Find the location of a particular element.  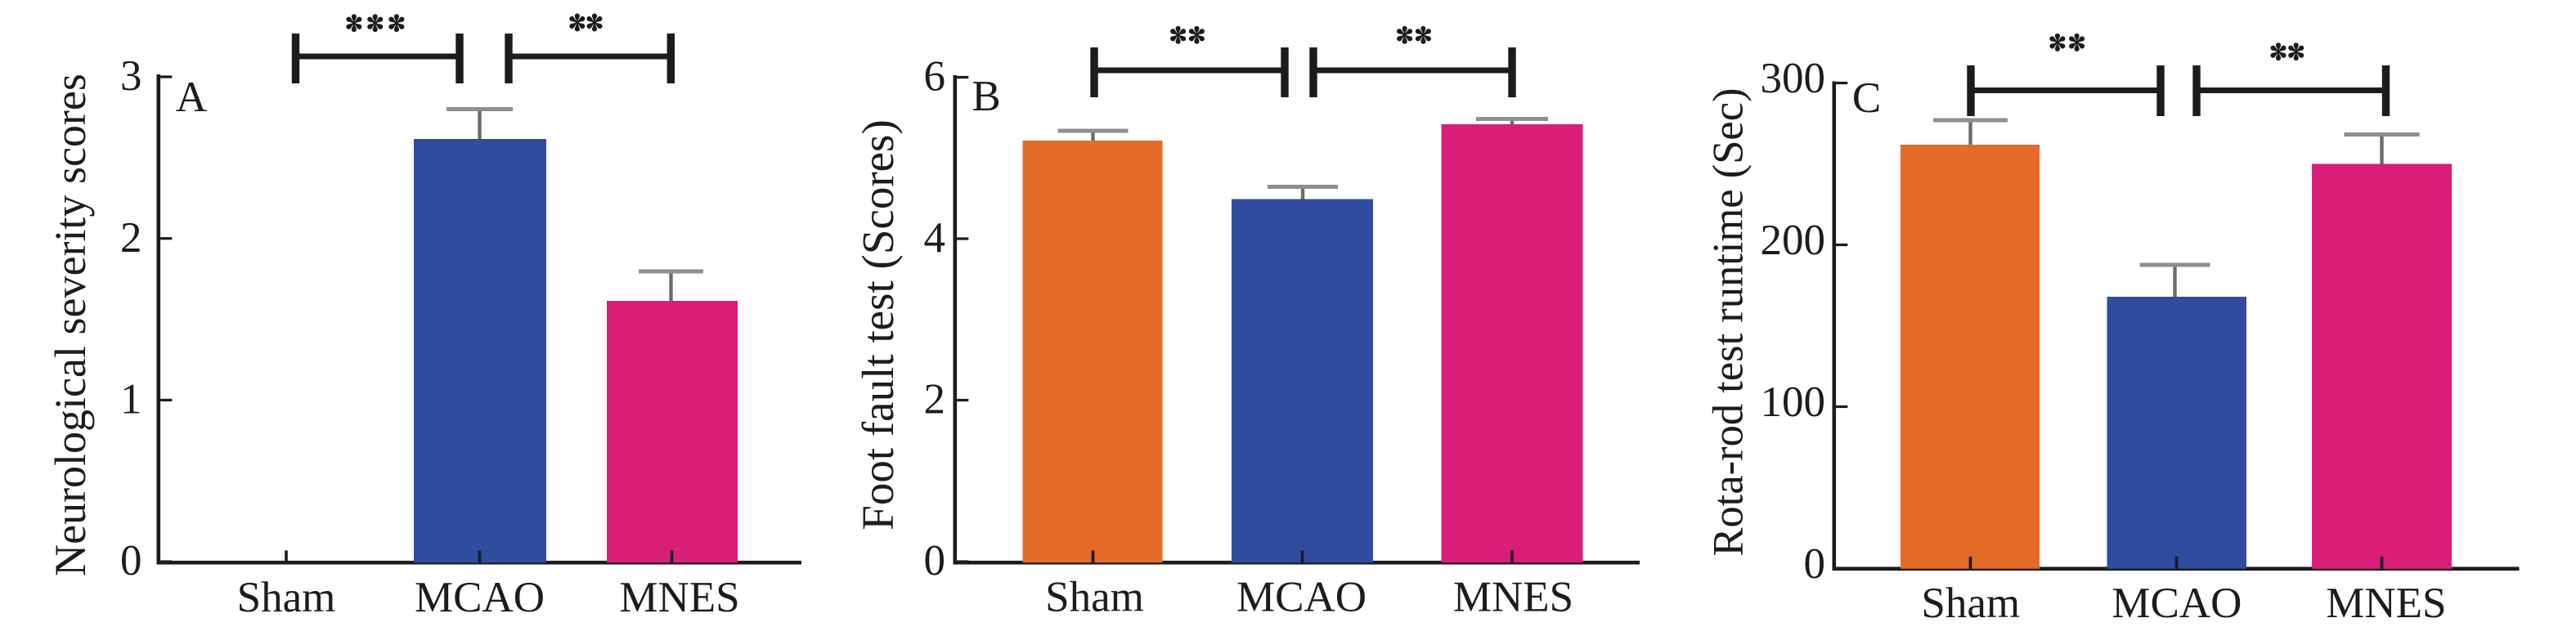

svg-text: Foot fault test (Scores) is located at coordinates (878, 325).